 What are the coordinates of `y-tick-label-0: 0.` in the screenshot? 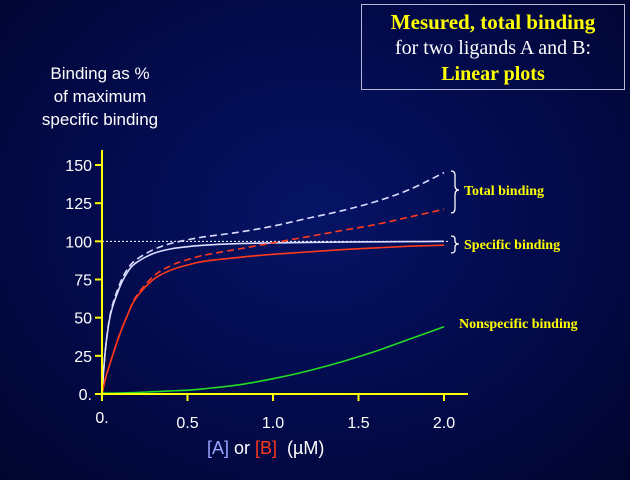 It's located at (85, 395).